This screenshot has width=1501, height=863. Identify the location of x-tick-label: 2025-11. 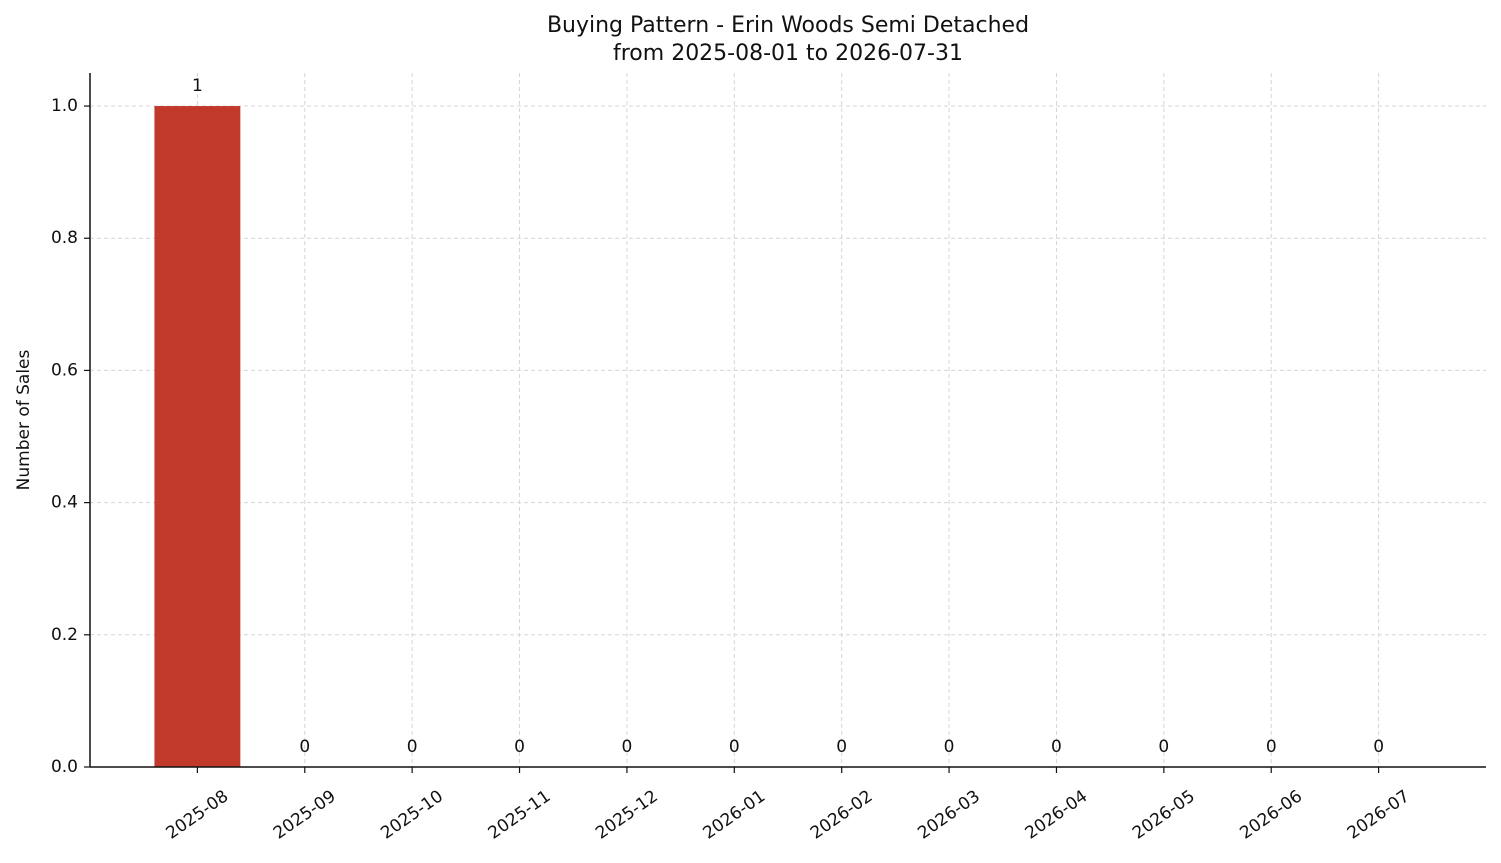
(520, 814).